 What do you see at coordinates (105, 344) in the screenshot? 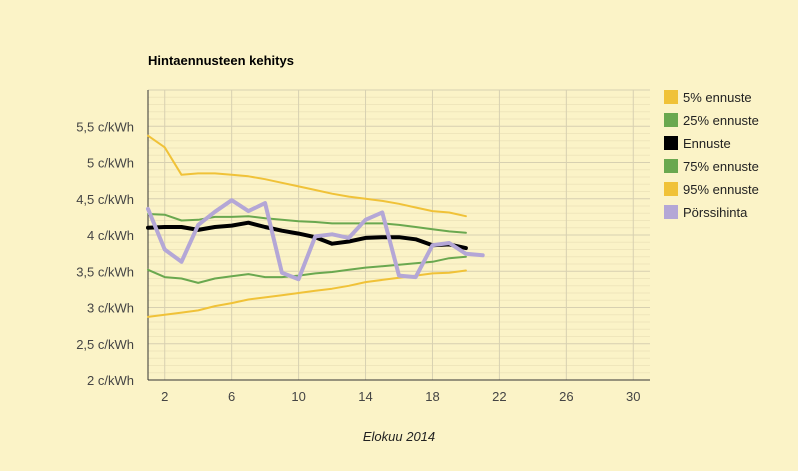
I see `y-tick-label: 2,5 c/kWh` at bounding box center [105, 344].